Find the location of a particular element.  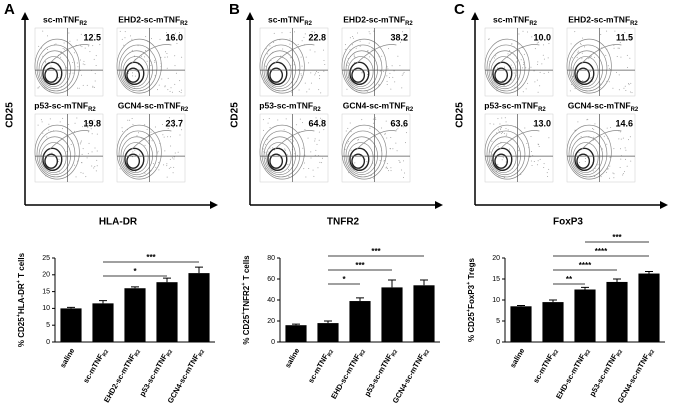

flow-plot is located at coordinates (69, 62).